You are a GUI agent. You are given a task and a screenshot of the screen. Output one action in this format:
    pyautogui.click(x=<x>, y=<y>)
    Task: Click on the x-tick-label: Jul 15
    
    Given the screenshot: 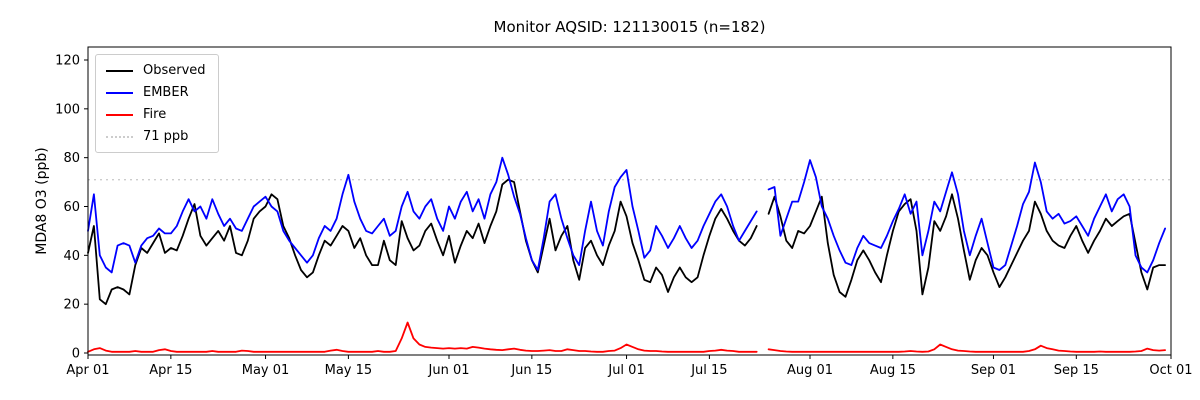 What is the action you would take?
    pyautogui.click(x=708, y=370)
    